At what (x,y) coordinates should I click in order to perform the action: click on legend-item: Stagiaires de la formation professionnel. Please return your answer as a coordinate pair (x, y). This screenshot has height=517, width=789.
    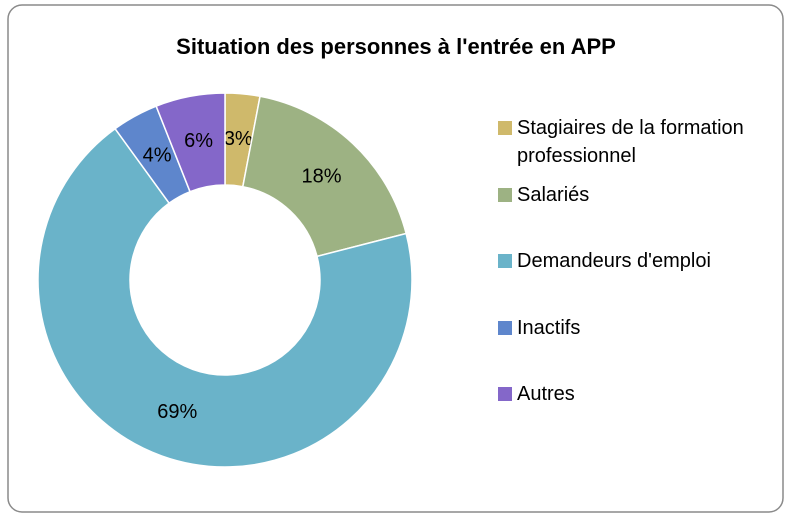
    Looking at the image, I should click on (640, 142).